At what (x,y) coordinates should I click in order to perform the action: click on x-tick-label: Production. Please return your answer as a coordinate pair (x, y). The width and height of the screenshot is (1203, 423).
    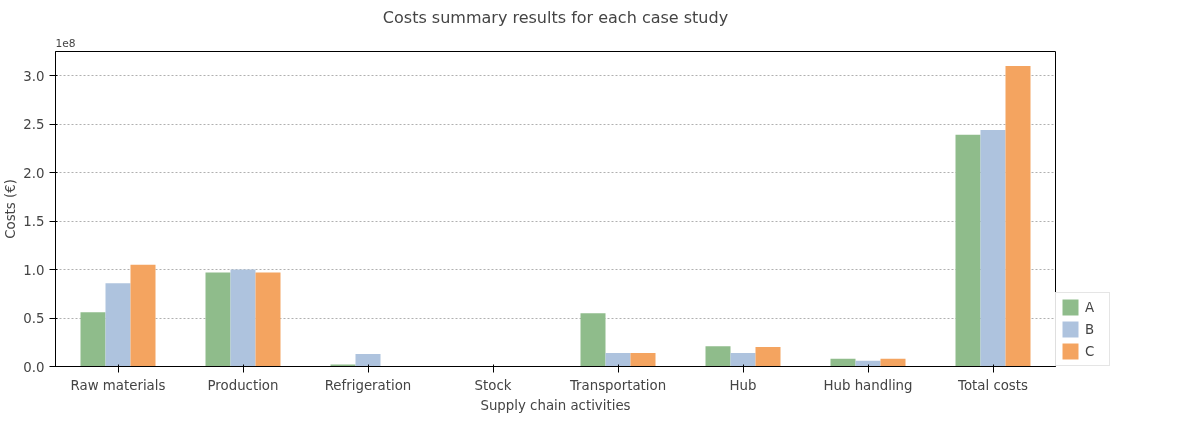
    Looking at the image, I should click on (243, 385).